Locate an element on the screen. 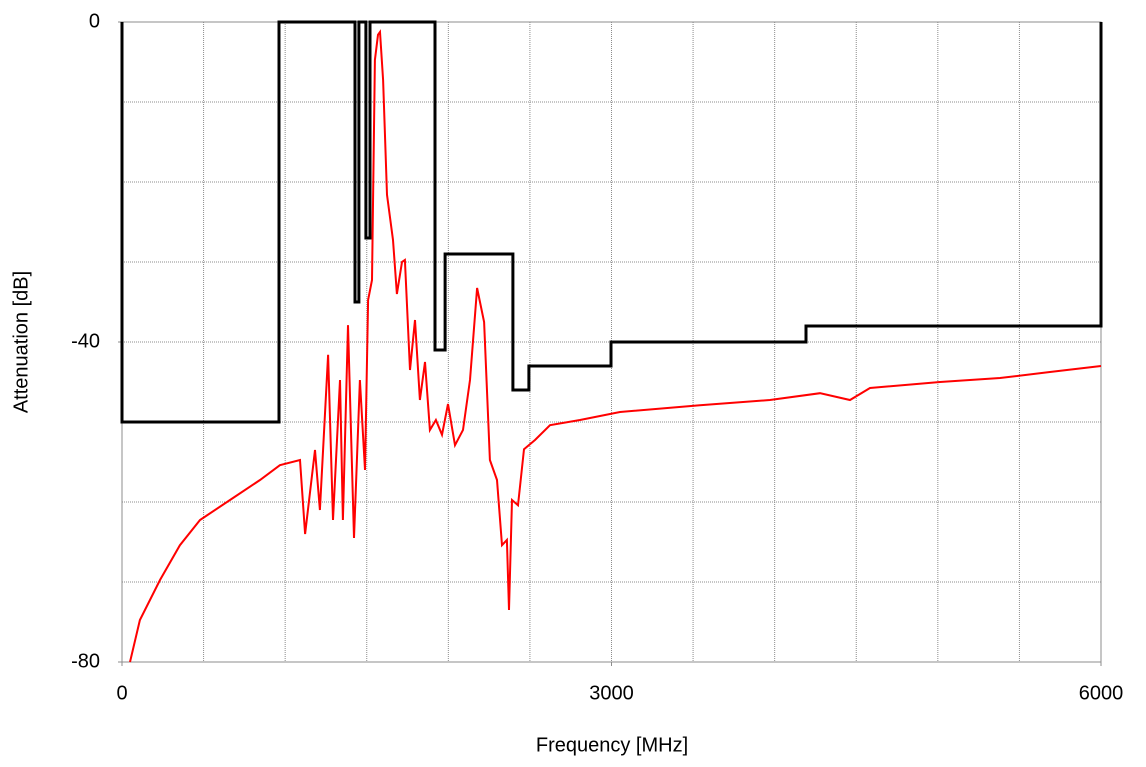  y-tick-label: -80 is located at coordinates (85, 661).